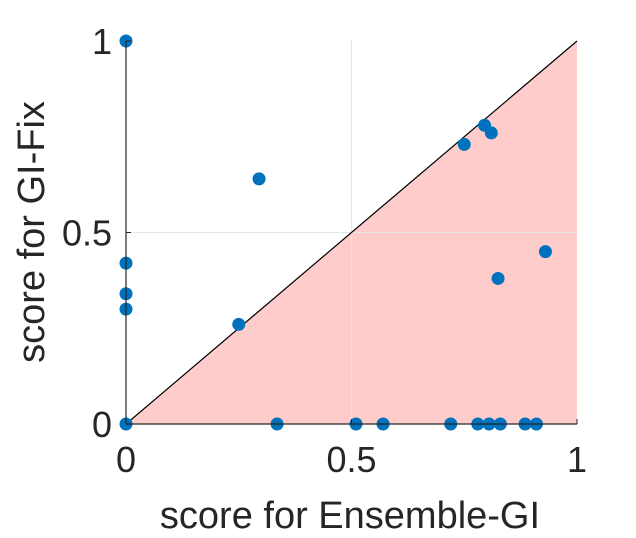  Describe the element at coordinates (32, 232) in the screenshot. I see `y-axis-label: score for GI-Fix` at that location.